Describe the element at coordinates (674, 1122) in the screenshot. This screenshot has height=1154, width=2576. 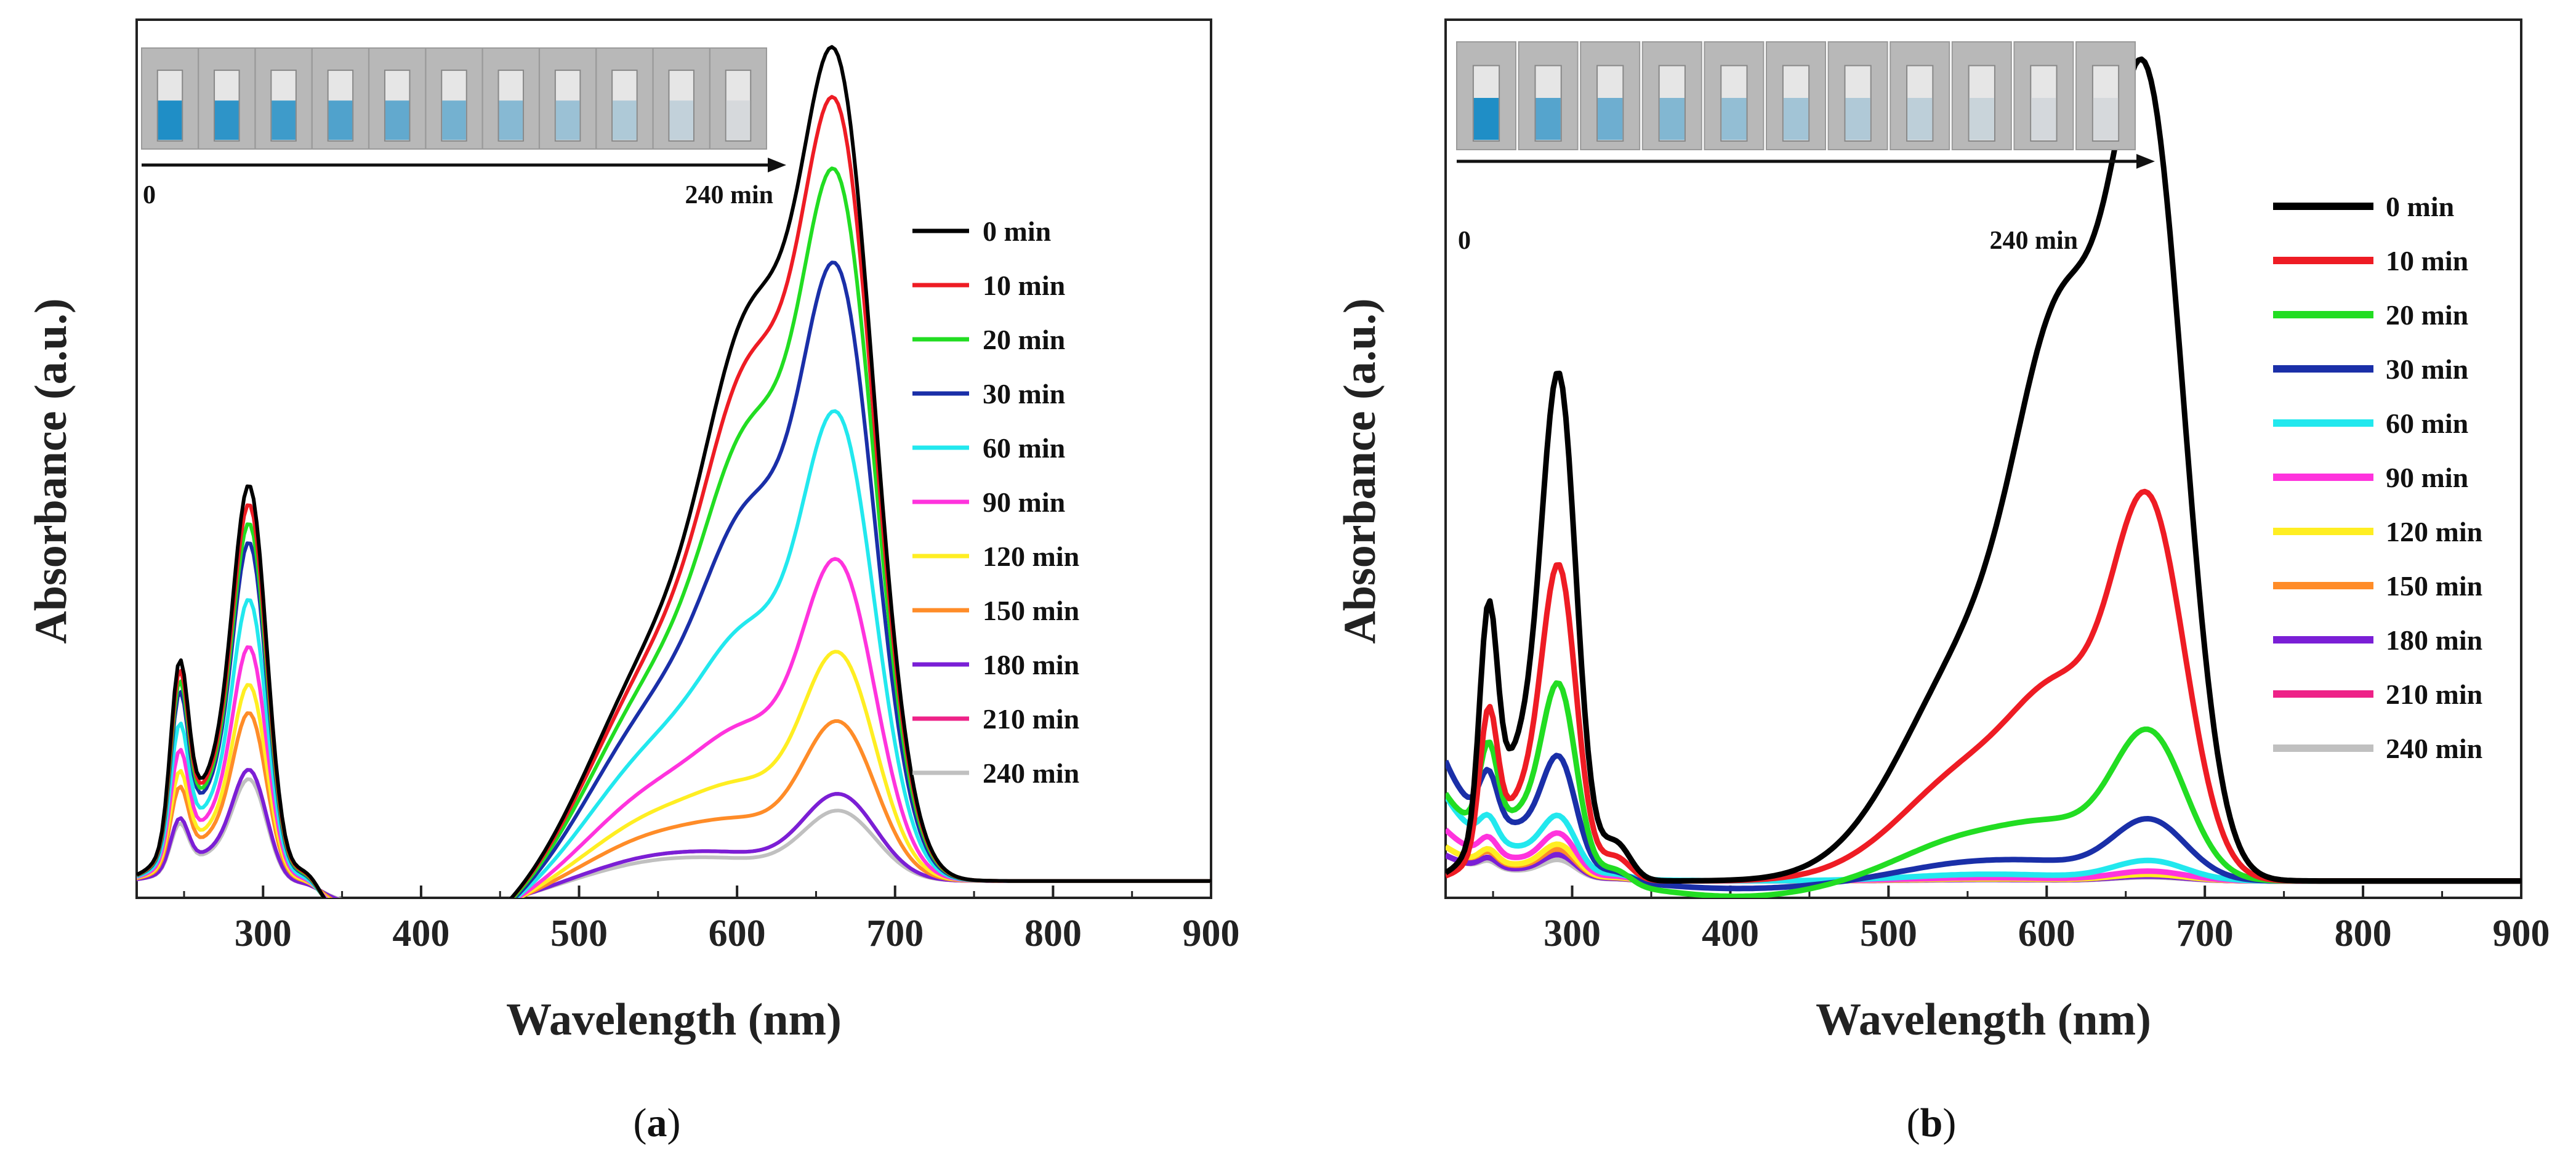
I see `panel-label-a-close: )` at that location.